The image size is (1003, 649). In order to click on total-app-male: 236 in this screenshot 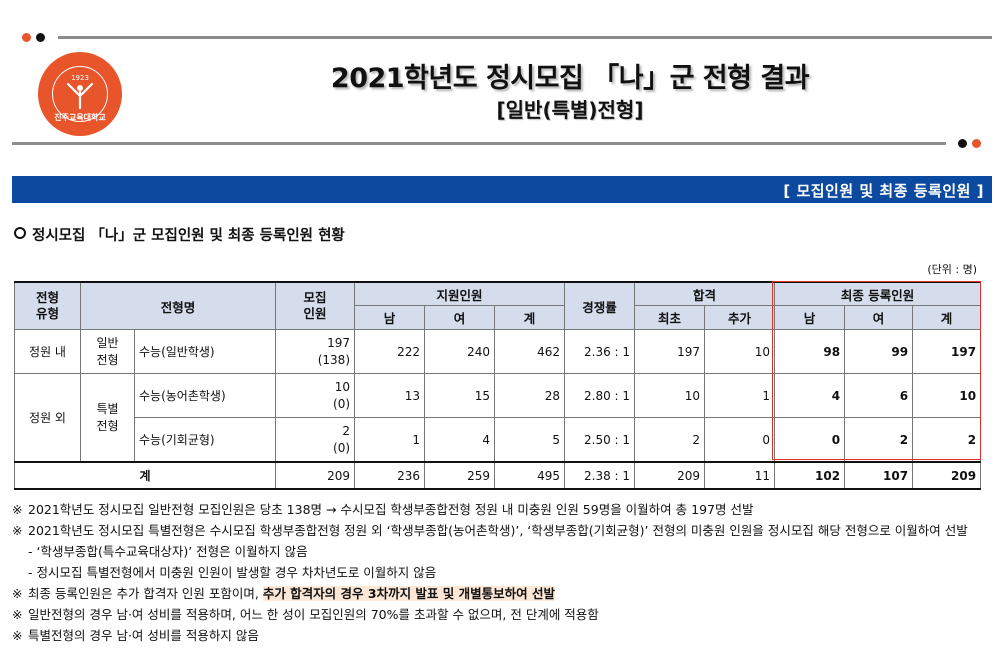, I will do `click(390, 475)`.